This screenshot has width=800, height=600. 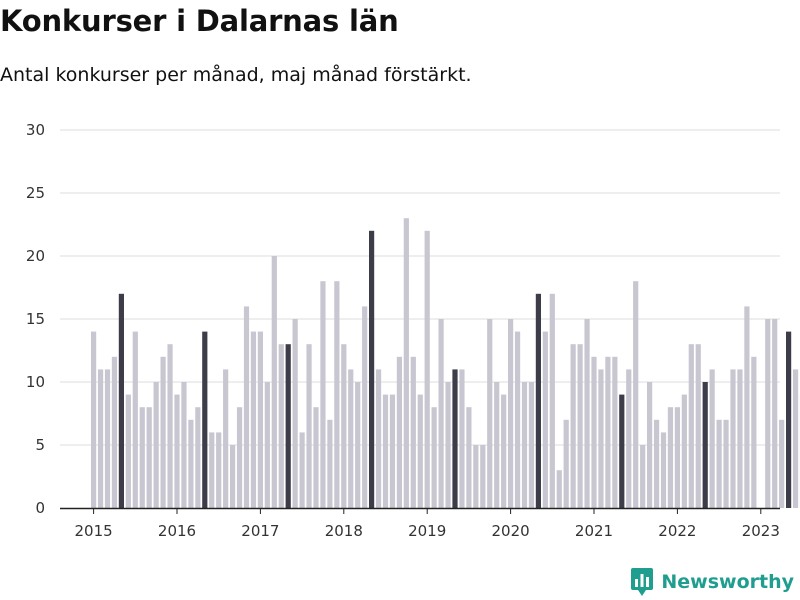 What do you see at coordinates (35, 256) in the screenshot?
I see `y-tick-label: 20` at bounding box center [35, 256].